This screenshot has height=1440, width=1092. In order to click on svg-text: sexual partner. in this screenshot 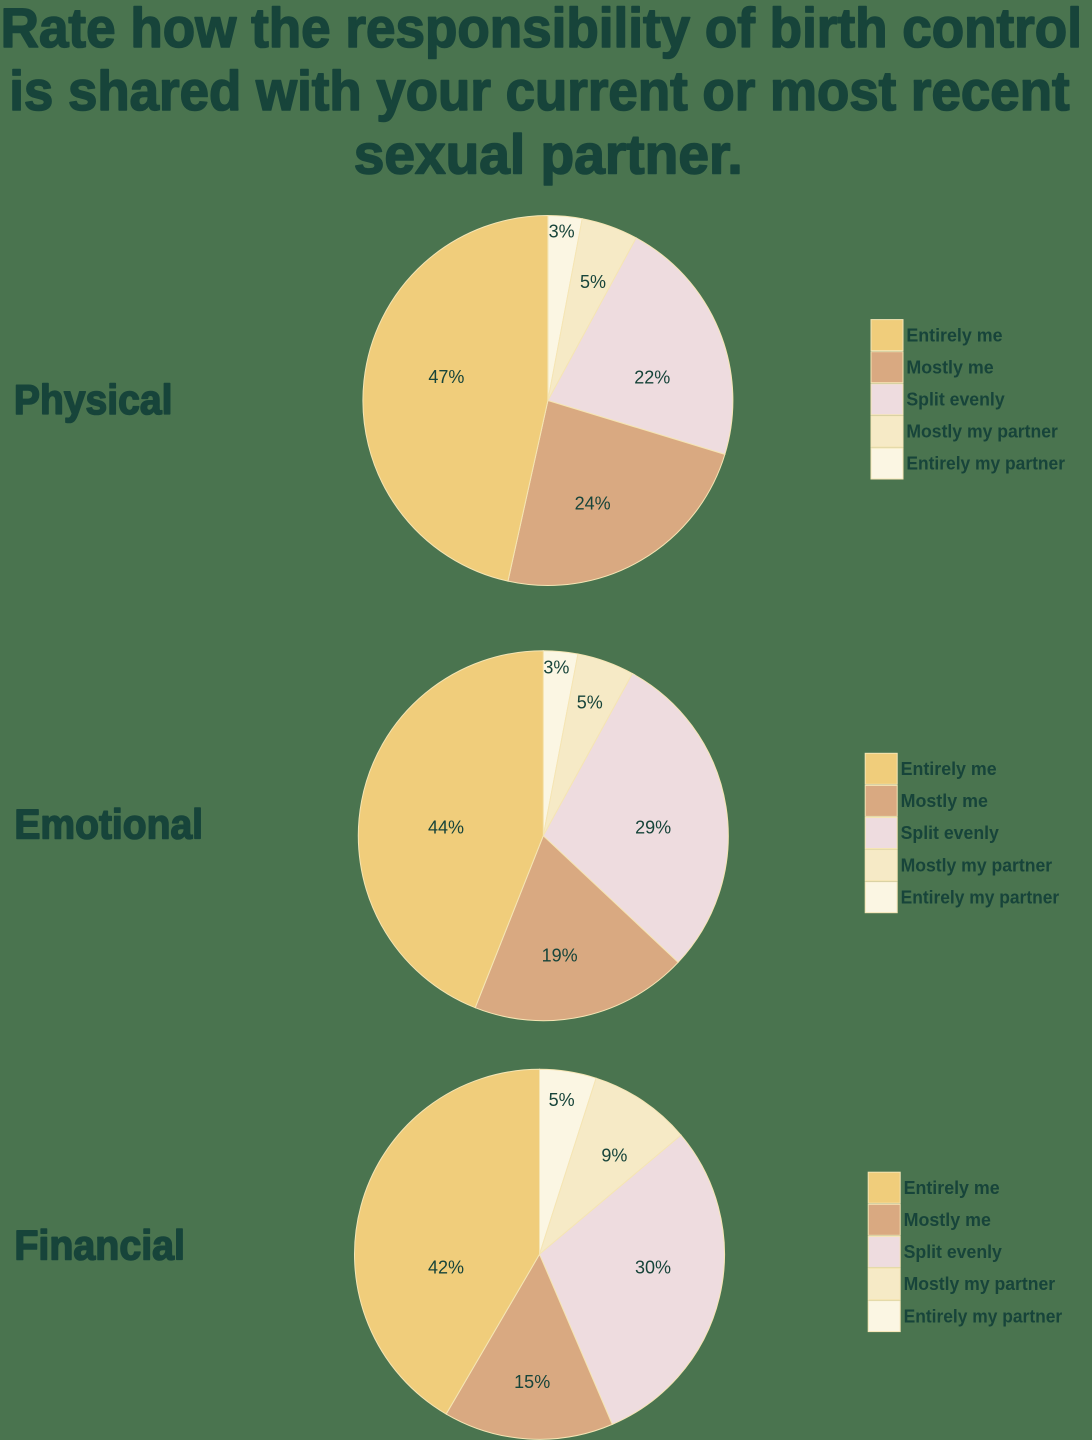, I will do `click(548, 154)`.